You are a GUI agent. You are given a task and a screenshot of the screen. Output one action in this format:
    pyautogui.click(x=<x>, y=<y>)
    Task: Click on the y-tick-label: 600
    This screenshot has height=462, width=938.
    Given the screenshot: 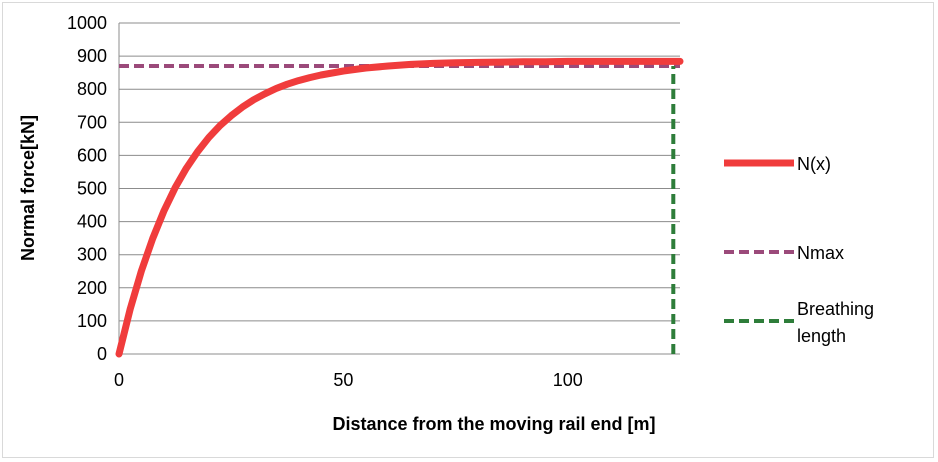 What is the action you would take?
    pyautogui.click(x=92, y=155)
    